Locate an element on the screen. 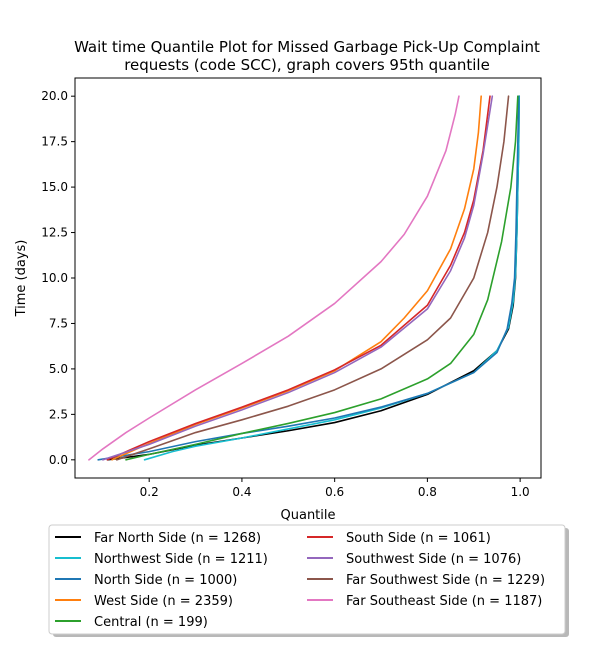 Image resolution: width=600 pixels, height=650 pixels. legend-label: Central (n = 199) is located at coordinates (151, 622).